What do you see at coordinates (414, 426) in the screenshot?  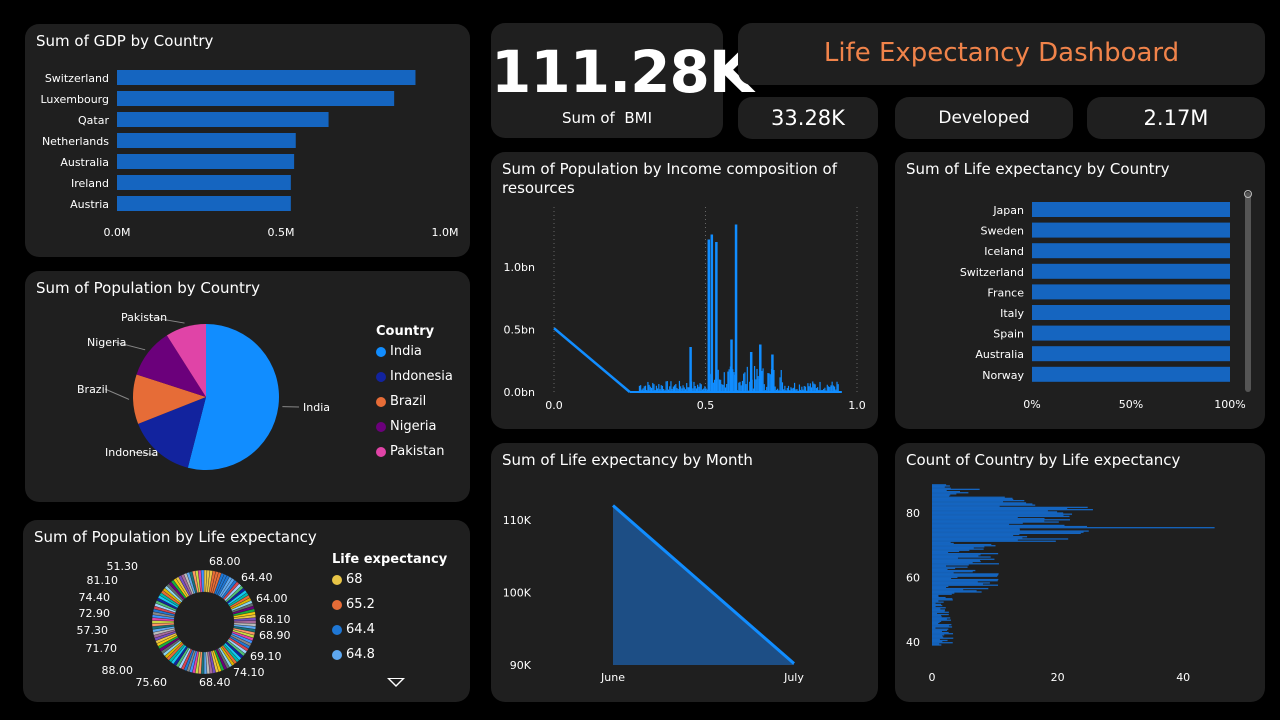 I see `legend-item: Nigeria` at bounding box center [414, 426].